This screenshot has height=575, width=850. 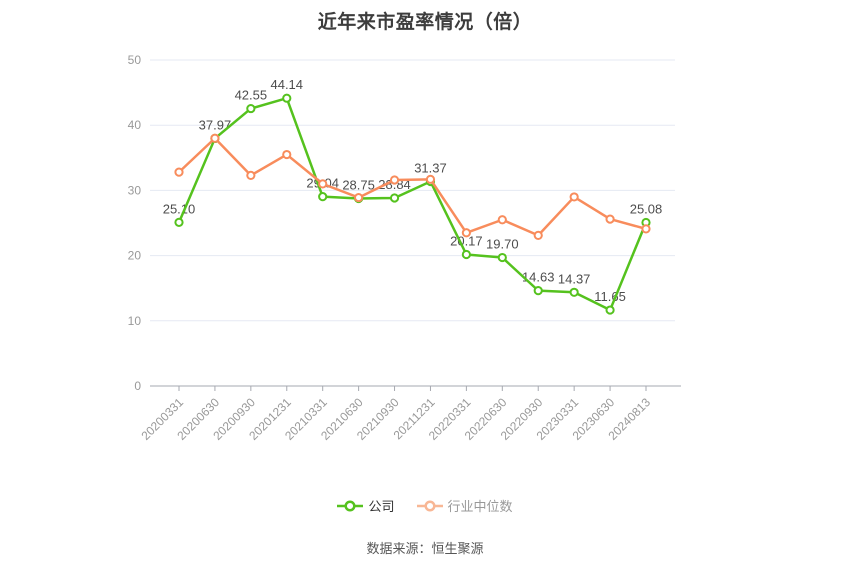 What do you see at coordinates (425, 548) in the screenshot?
I see `data-source-note: 数据来源：恒生聚源` at bounding box center [425, 548].